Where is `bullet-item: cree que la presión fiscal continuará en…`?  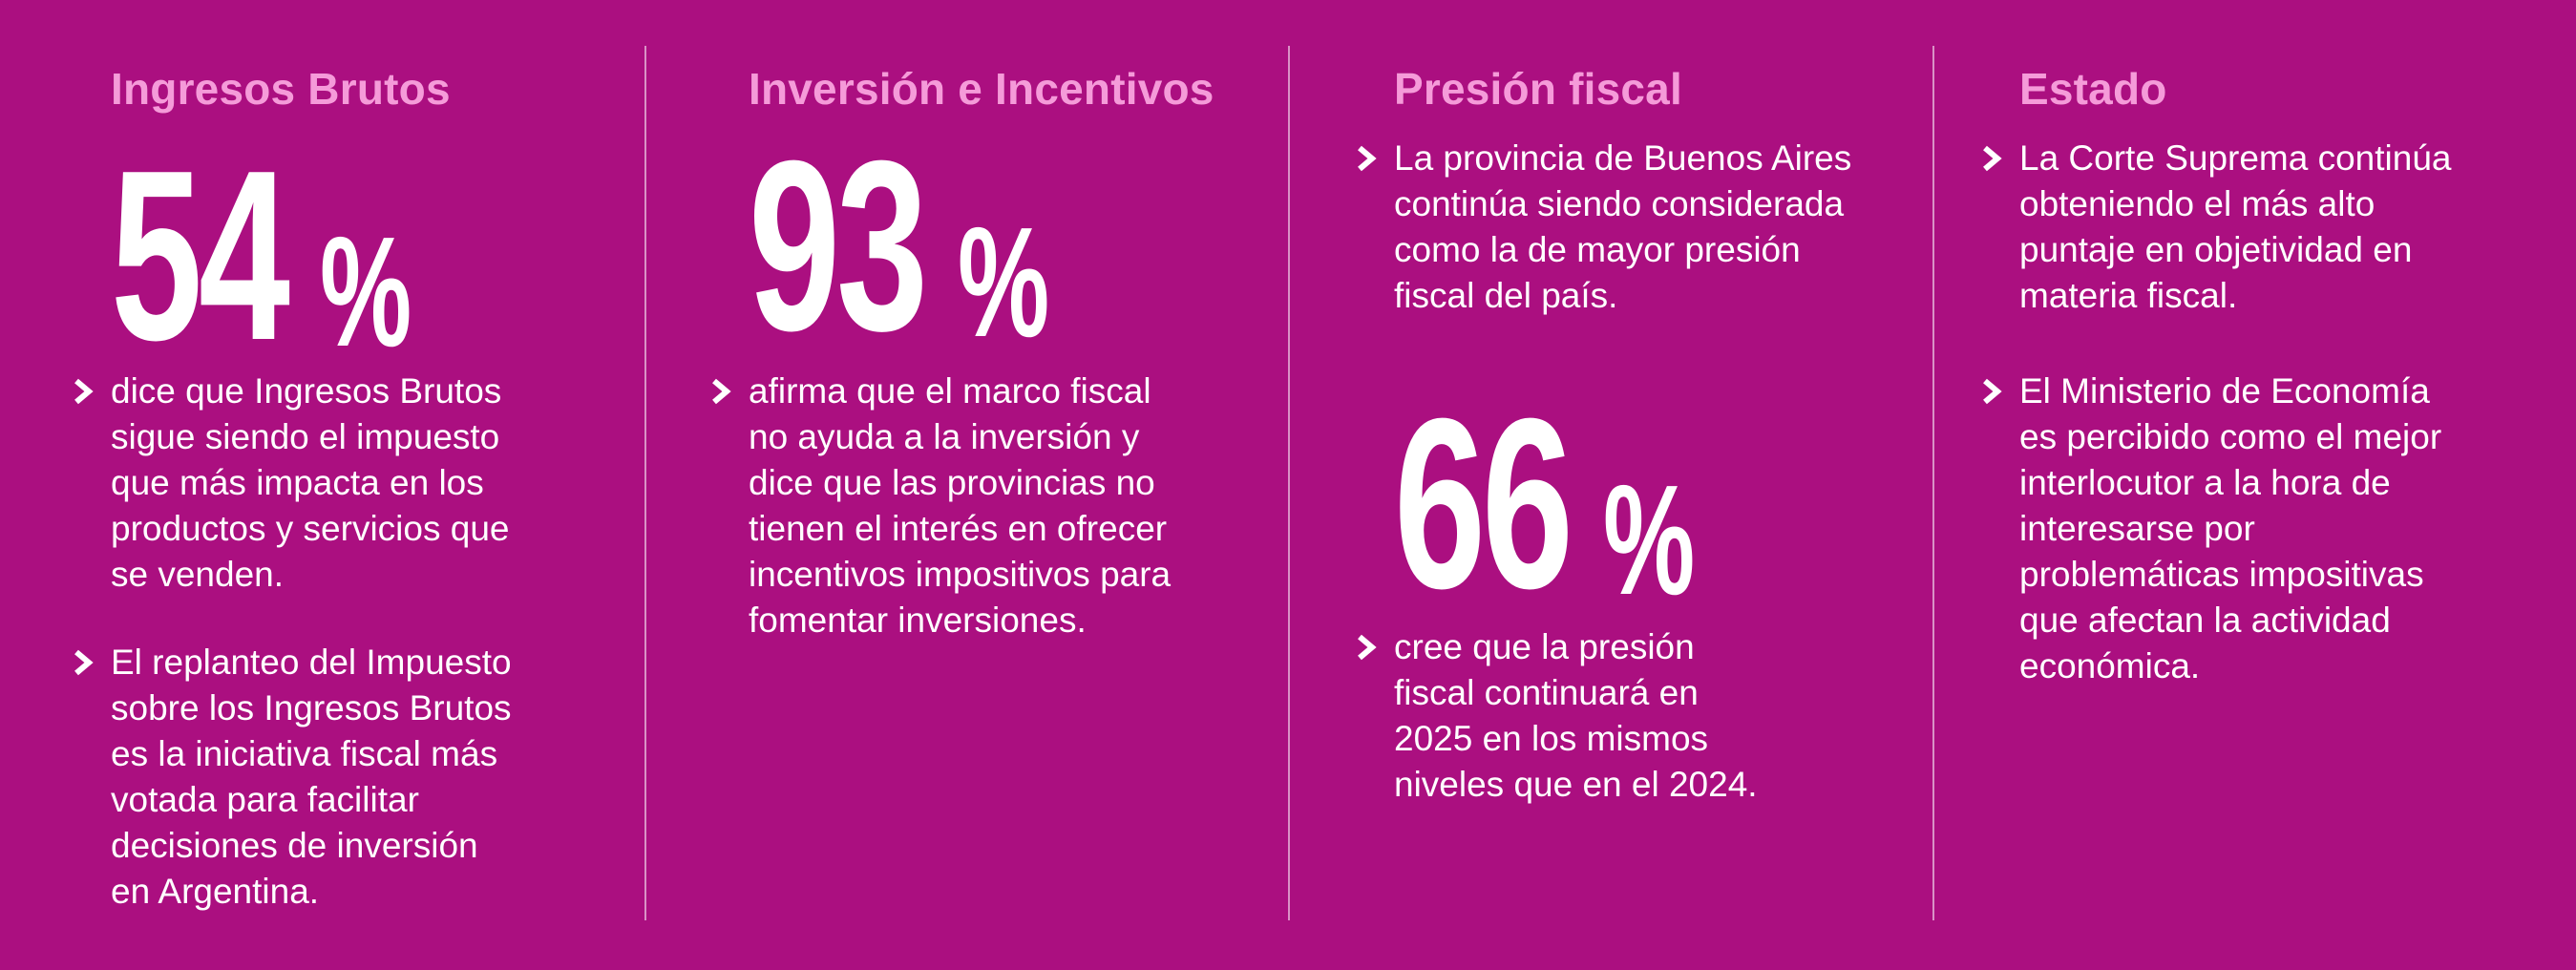
bullet-item: cree que la presión fiscal continuará en… is located at coordinates (1624, 716).